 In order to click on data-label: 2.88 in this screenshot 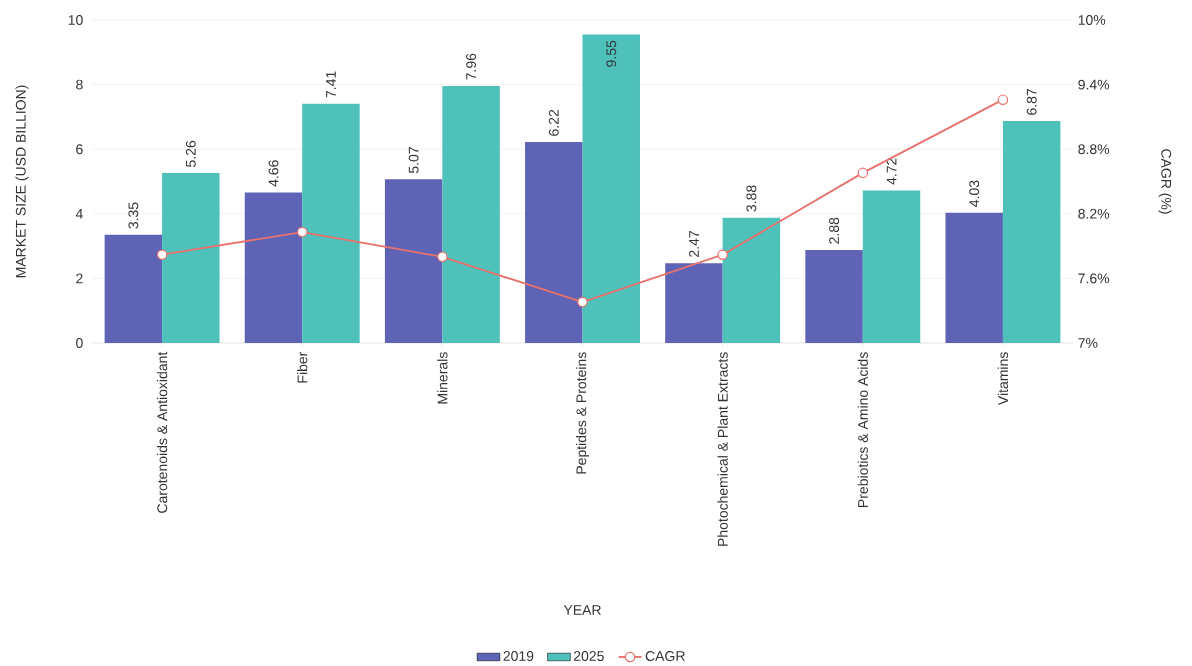, I will do `click(834, 230)`.